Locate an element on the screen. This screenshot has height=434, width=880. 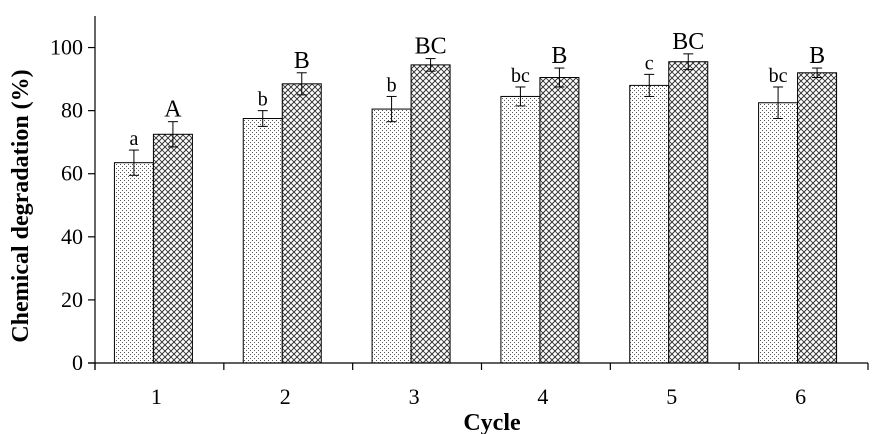
bar-s2-c3 is located at coordinates (430, 214).